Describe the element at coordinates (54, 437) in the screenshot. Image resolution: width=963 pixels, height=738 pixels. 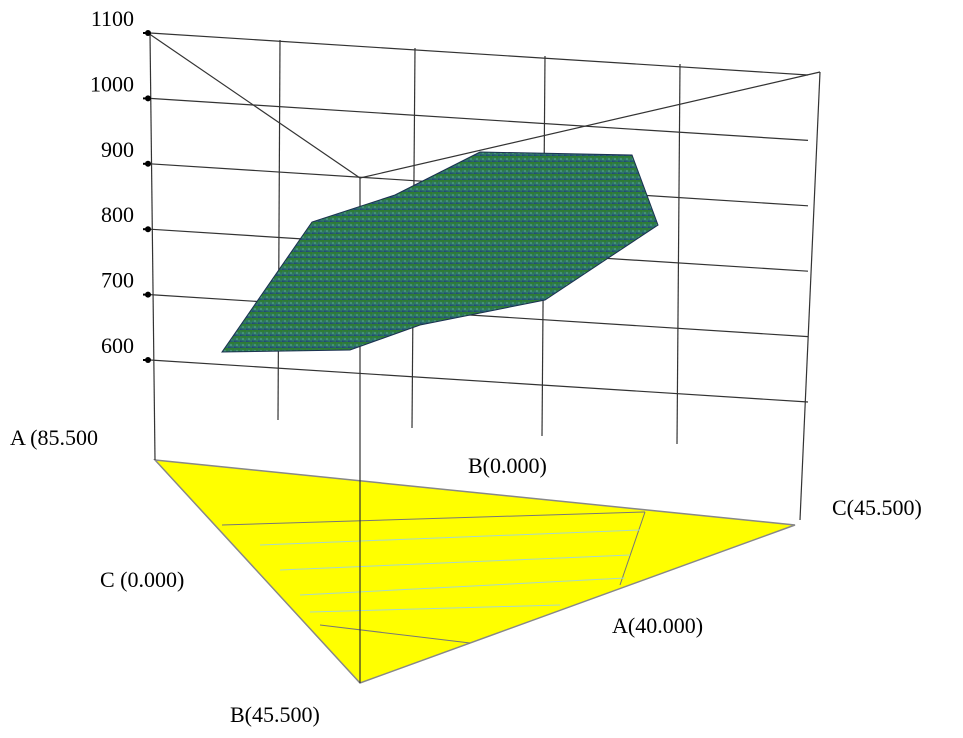
I see `corner-label: A (85.500` at that location.